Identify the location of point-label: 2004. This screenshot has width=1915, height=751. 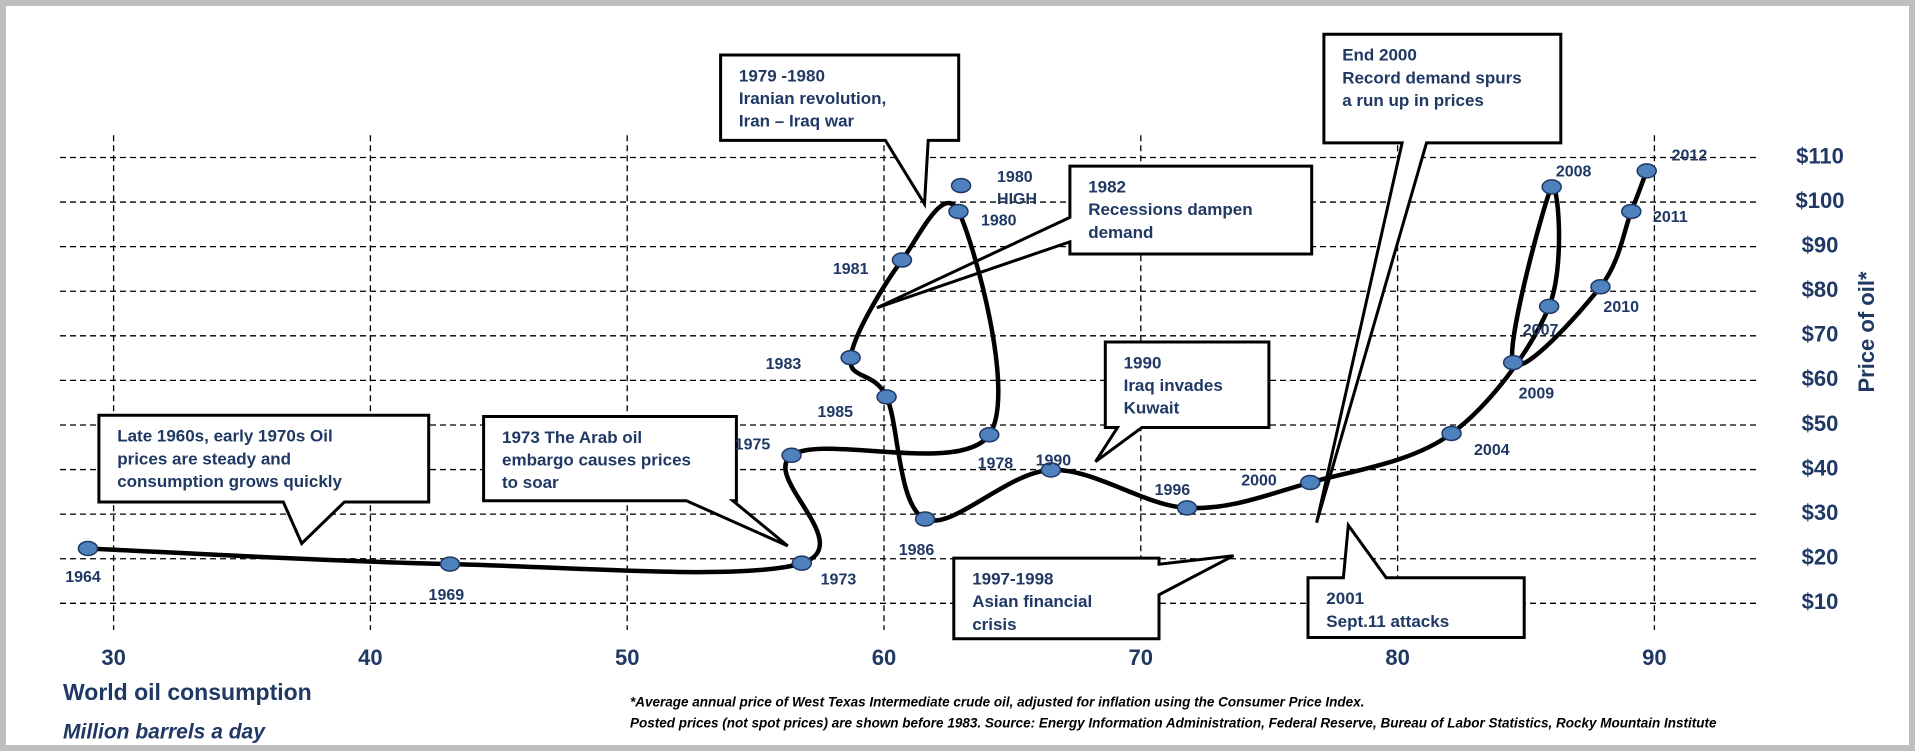
(1492, 450).